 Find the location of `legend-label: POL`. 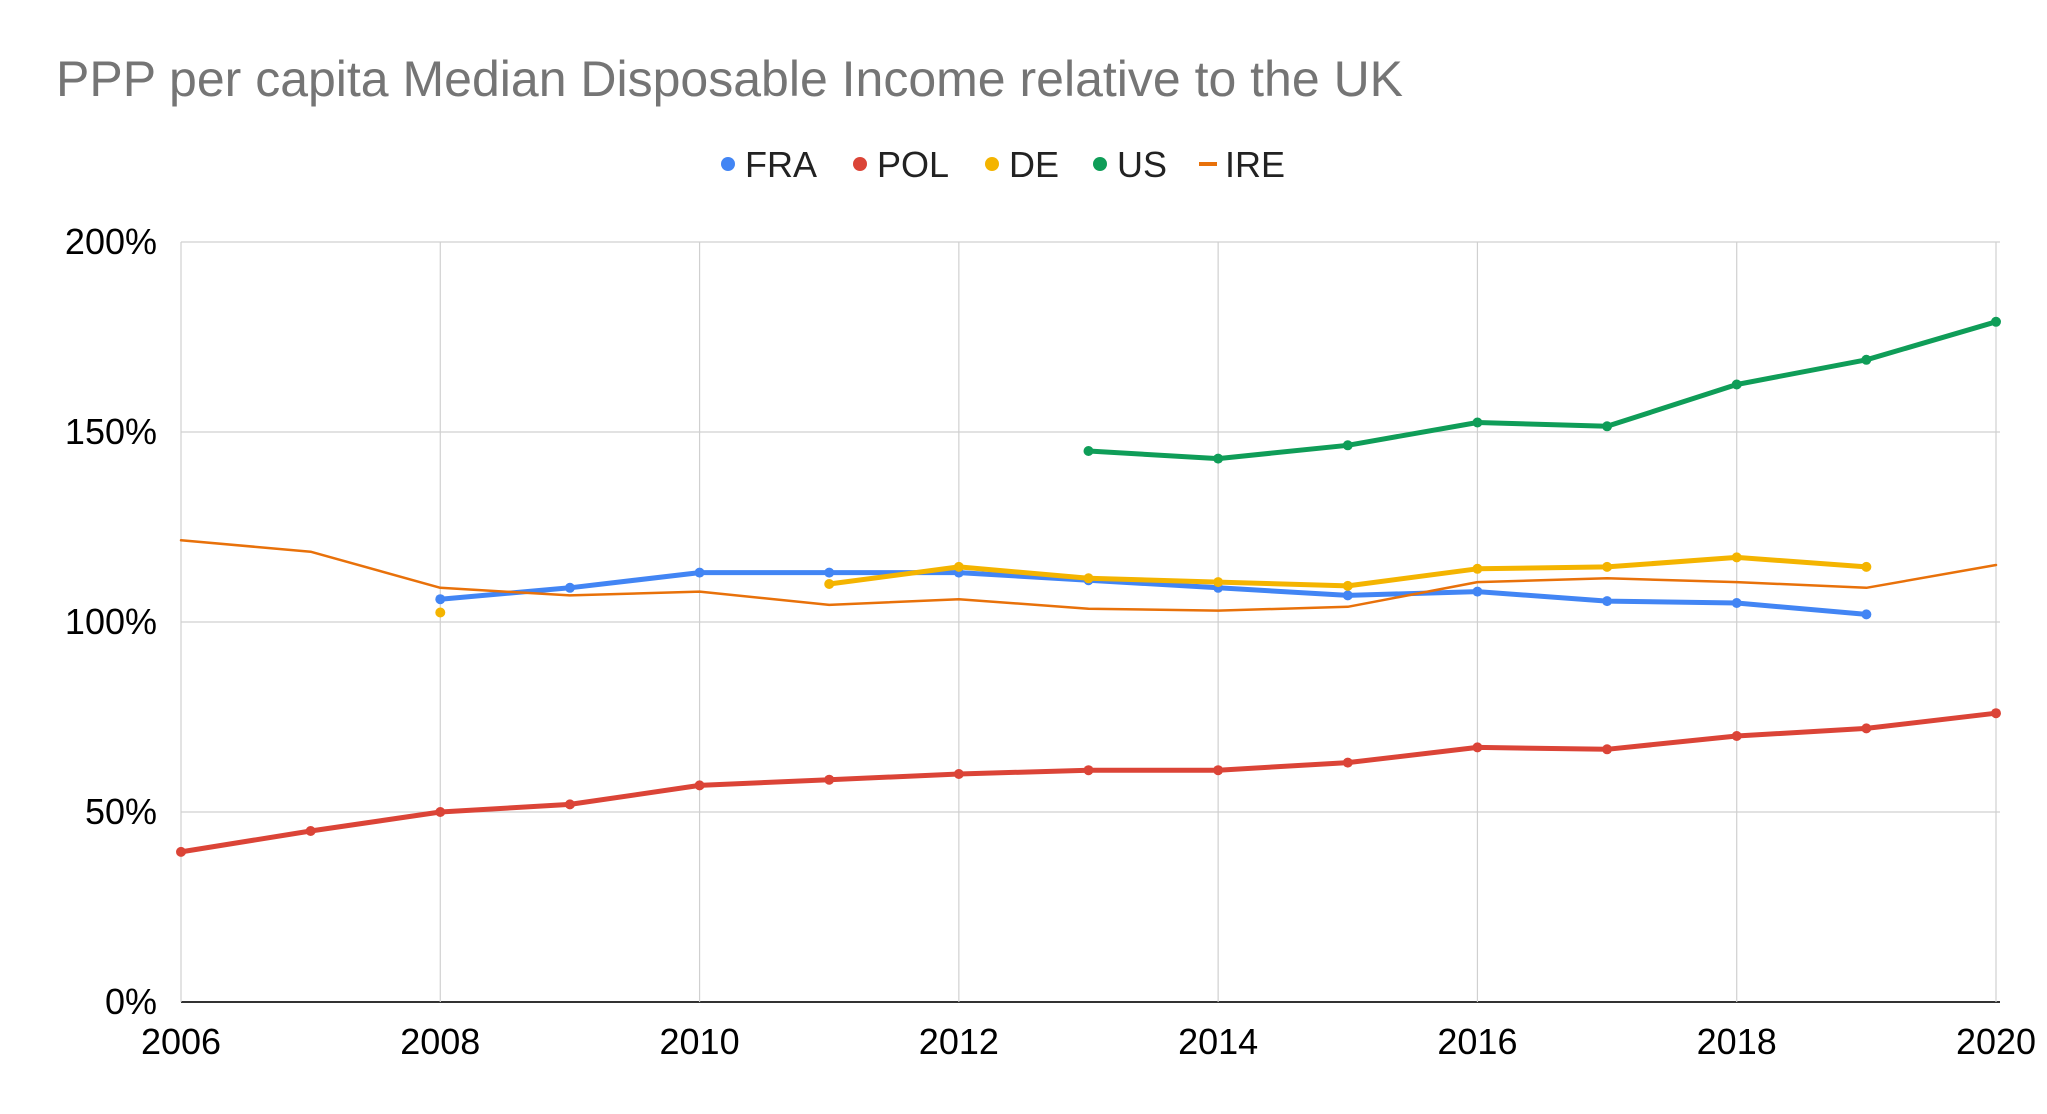

legend-label: POL is located at coordinates (913, 164).